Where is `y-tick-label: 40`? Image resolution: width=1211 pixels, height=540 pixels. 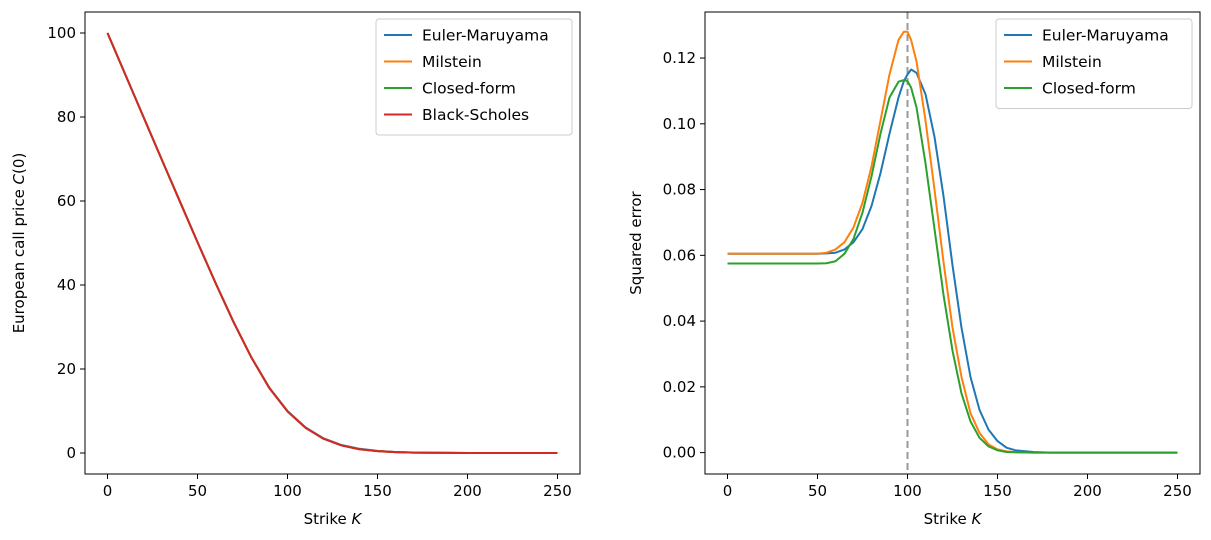 y-tick-label: 40 is located at coordinates (66, 285).